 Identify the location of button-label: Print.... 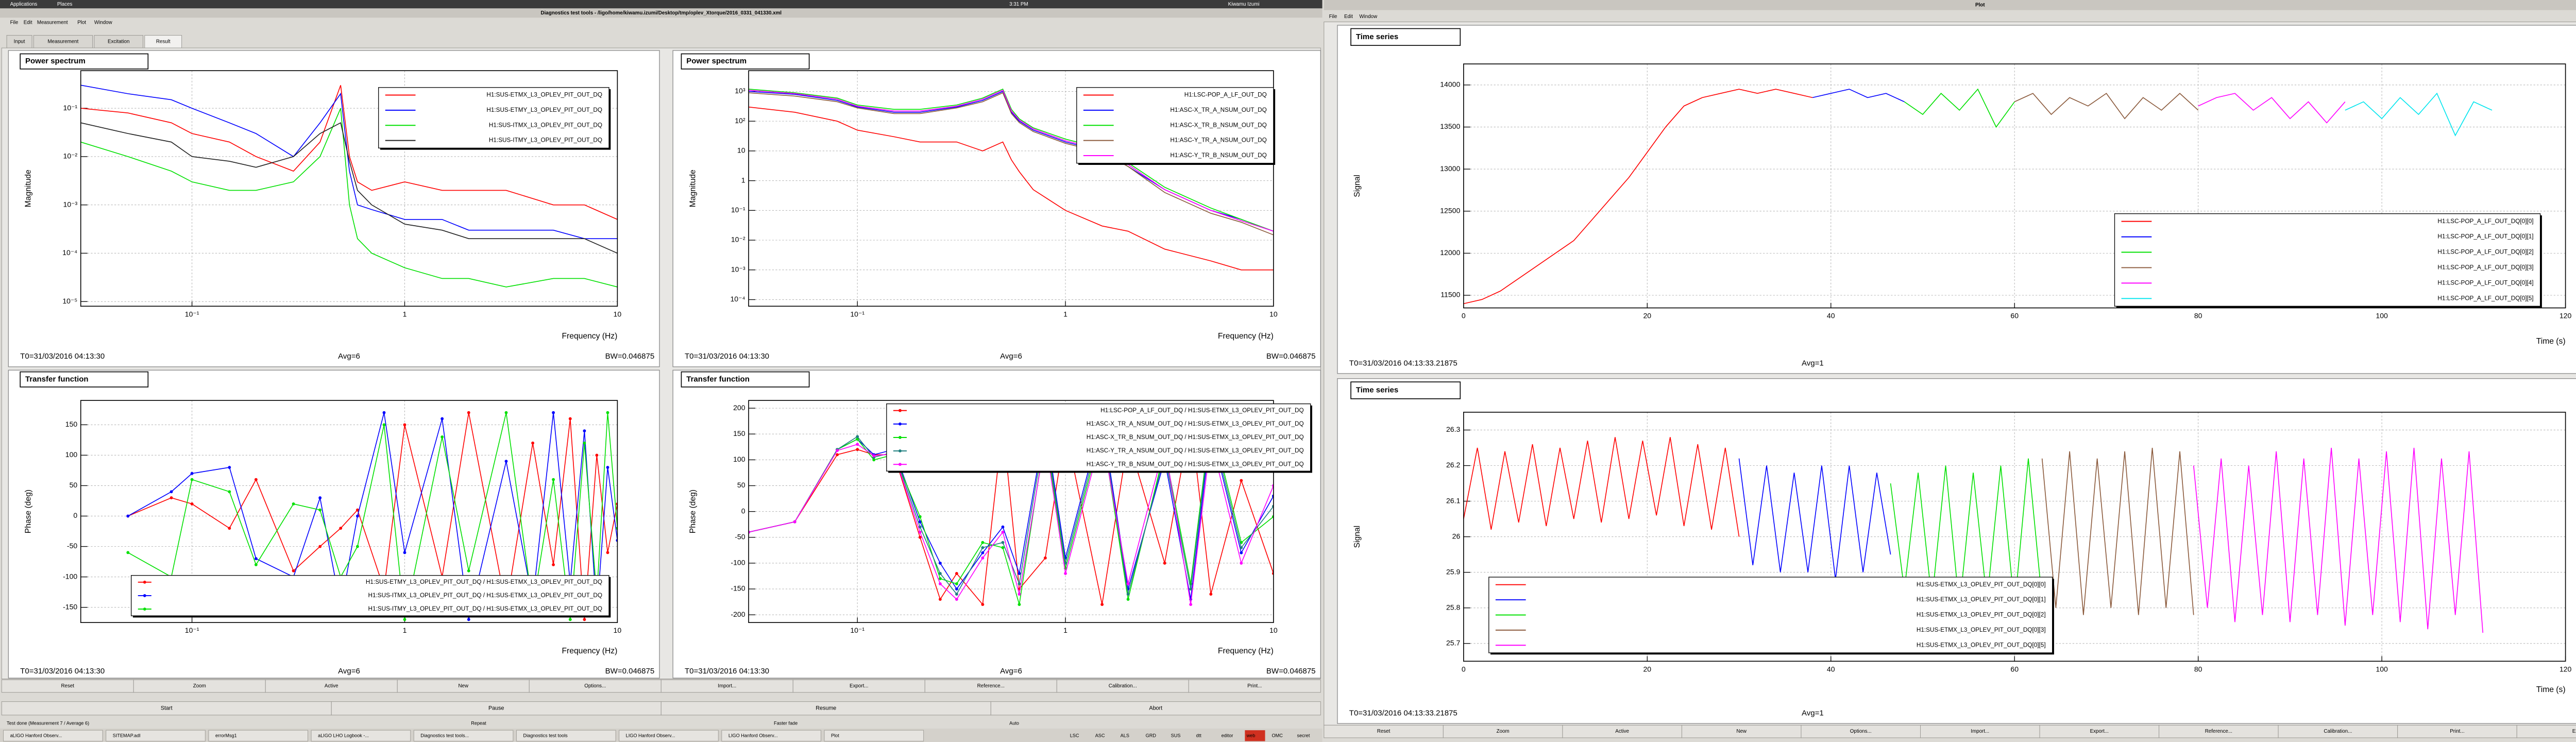
(1254, 686).